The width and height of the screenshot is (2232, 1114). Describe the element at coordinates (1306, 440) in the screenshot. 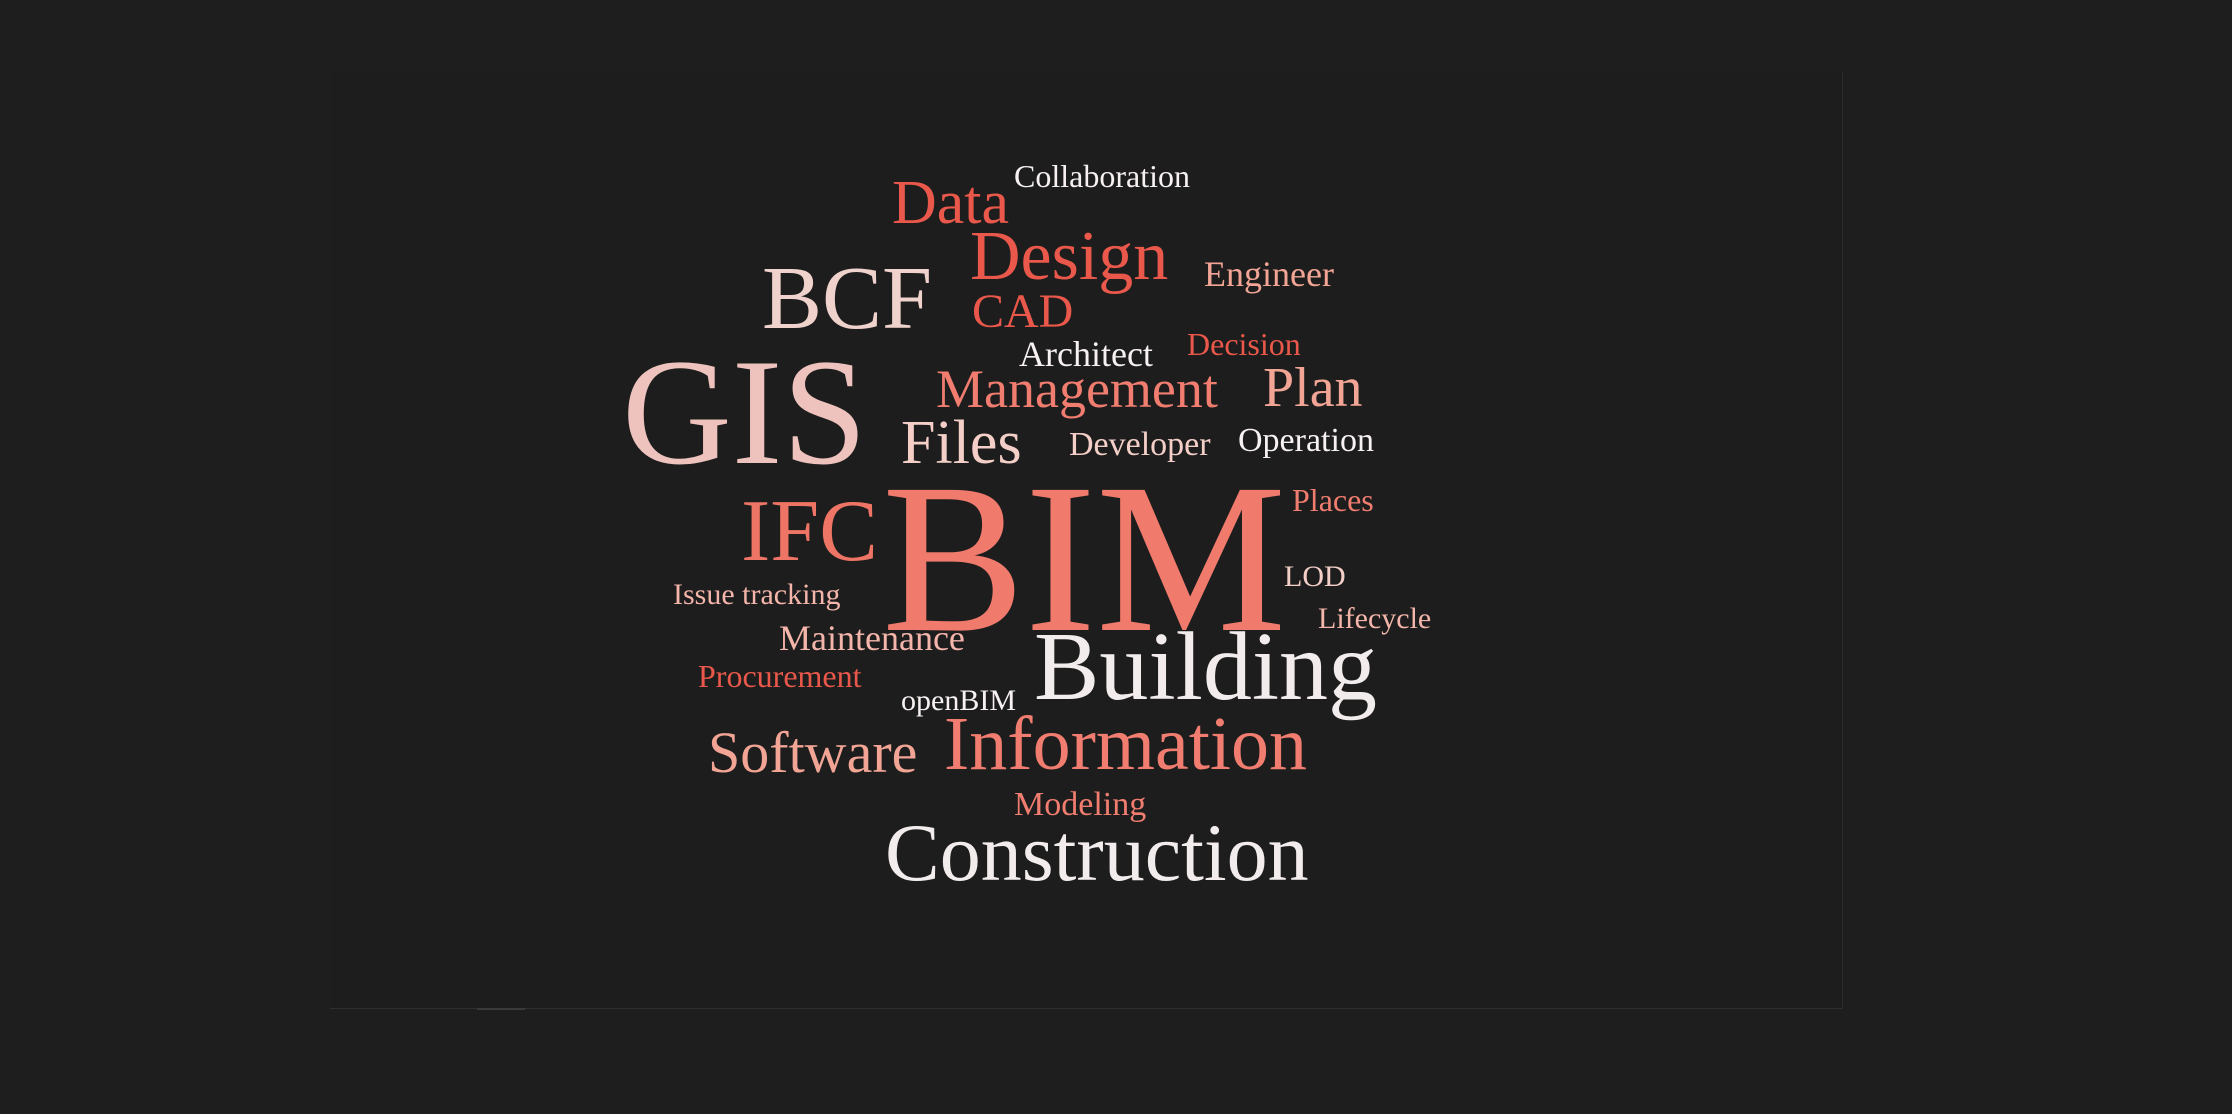

I see `word-operation: Operation` at that location.